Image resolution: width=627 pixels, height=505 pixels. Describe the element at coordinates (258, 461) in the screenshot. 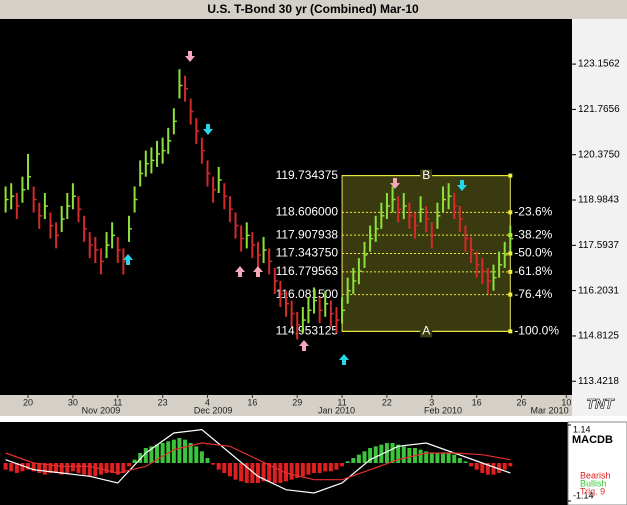

I see `macd-line` at that location.